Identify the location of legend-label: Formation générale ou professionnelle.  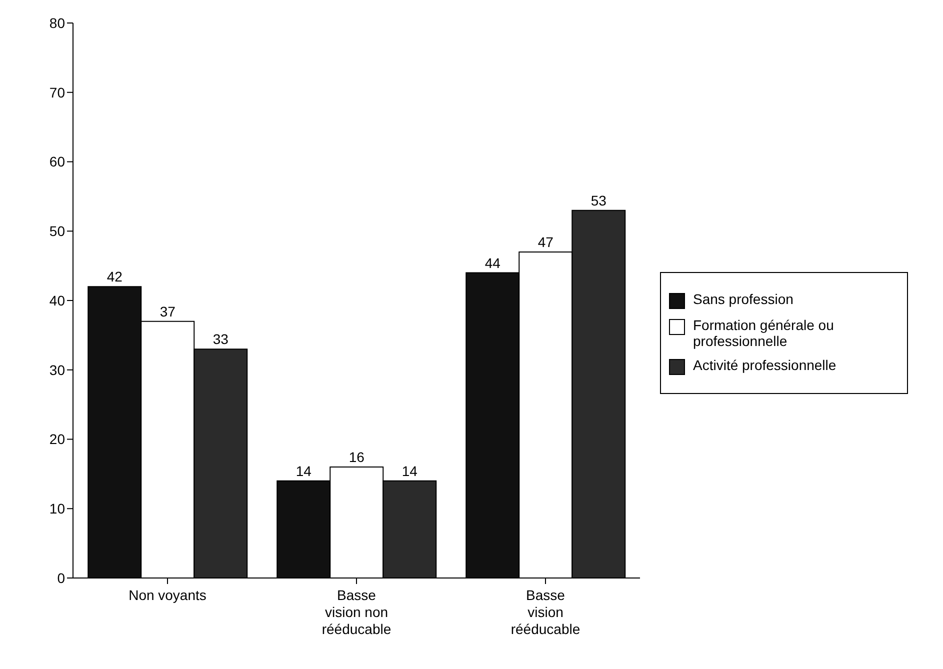
(764, 333).